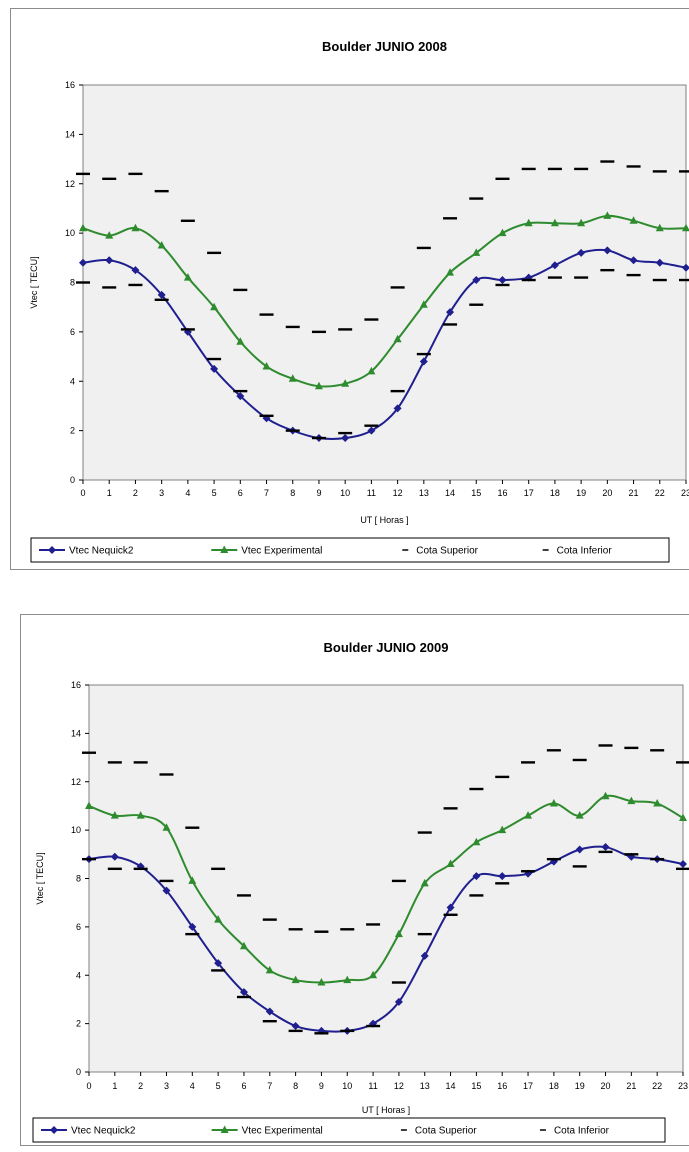 The height and width of the screenshot is (1152, 689). Describe the element at coordinates (447, 551) in the screenshot. I see `legend-cota-superior-label: Cota Superior` at that location.